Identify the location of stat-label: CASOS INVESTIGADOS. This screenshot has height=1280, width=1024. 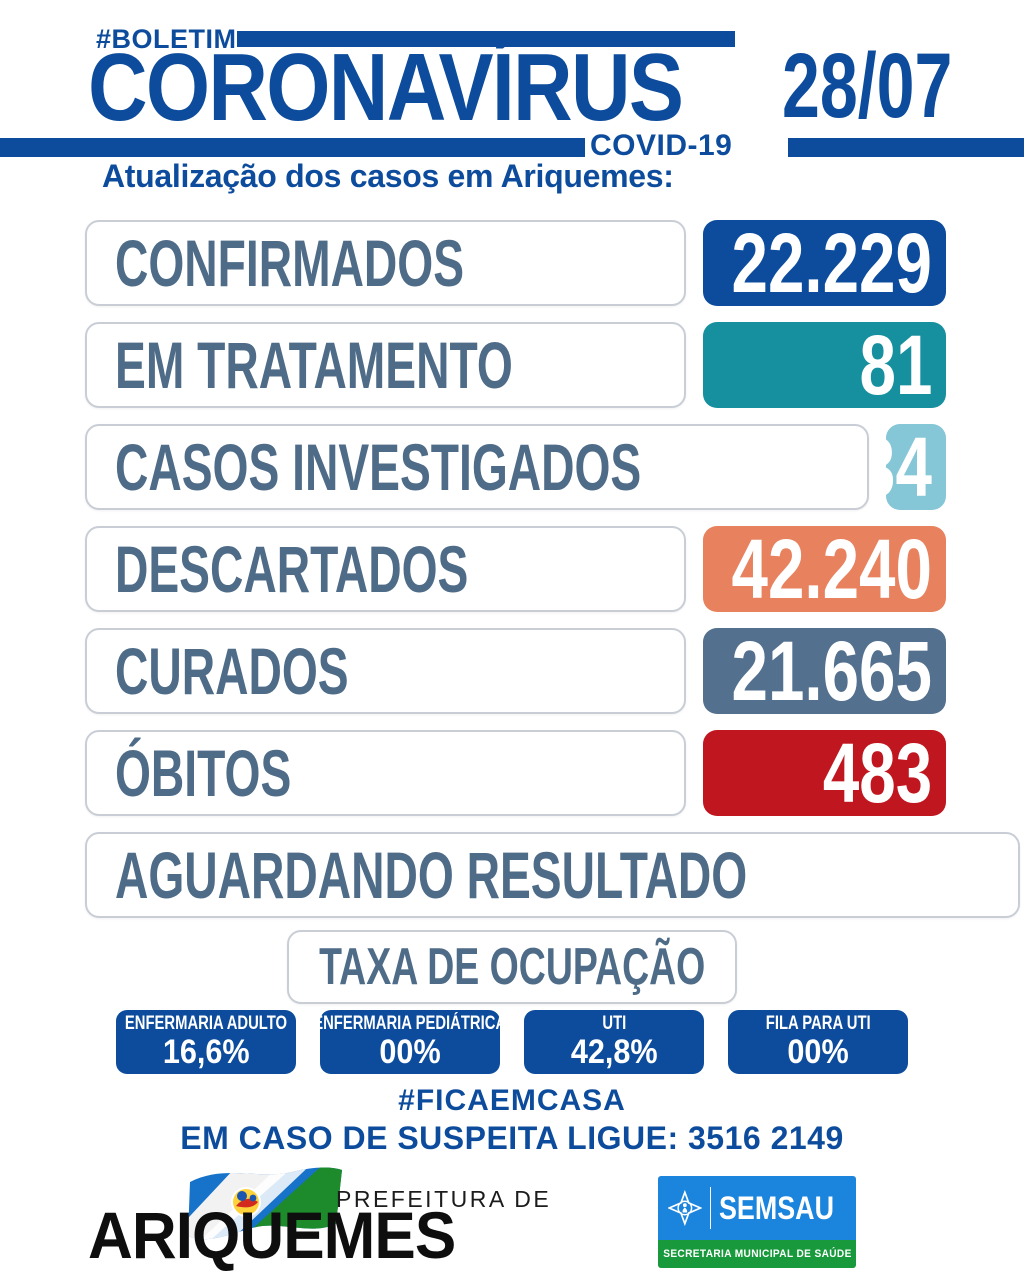
(378, 467).